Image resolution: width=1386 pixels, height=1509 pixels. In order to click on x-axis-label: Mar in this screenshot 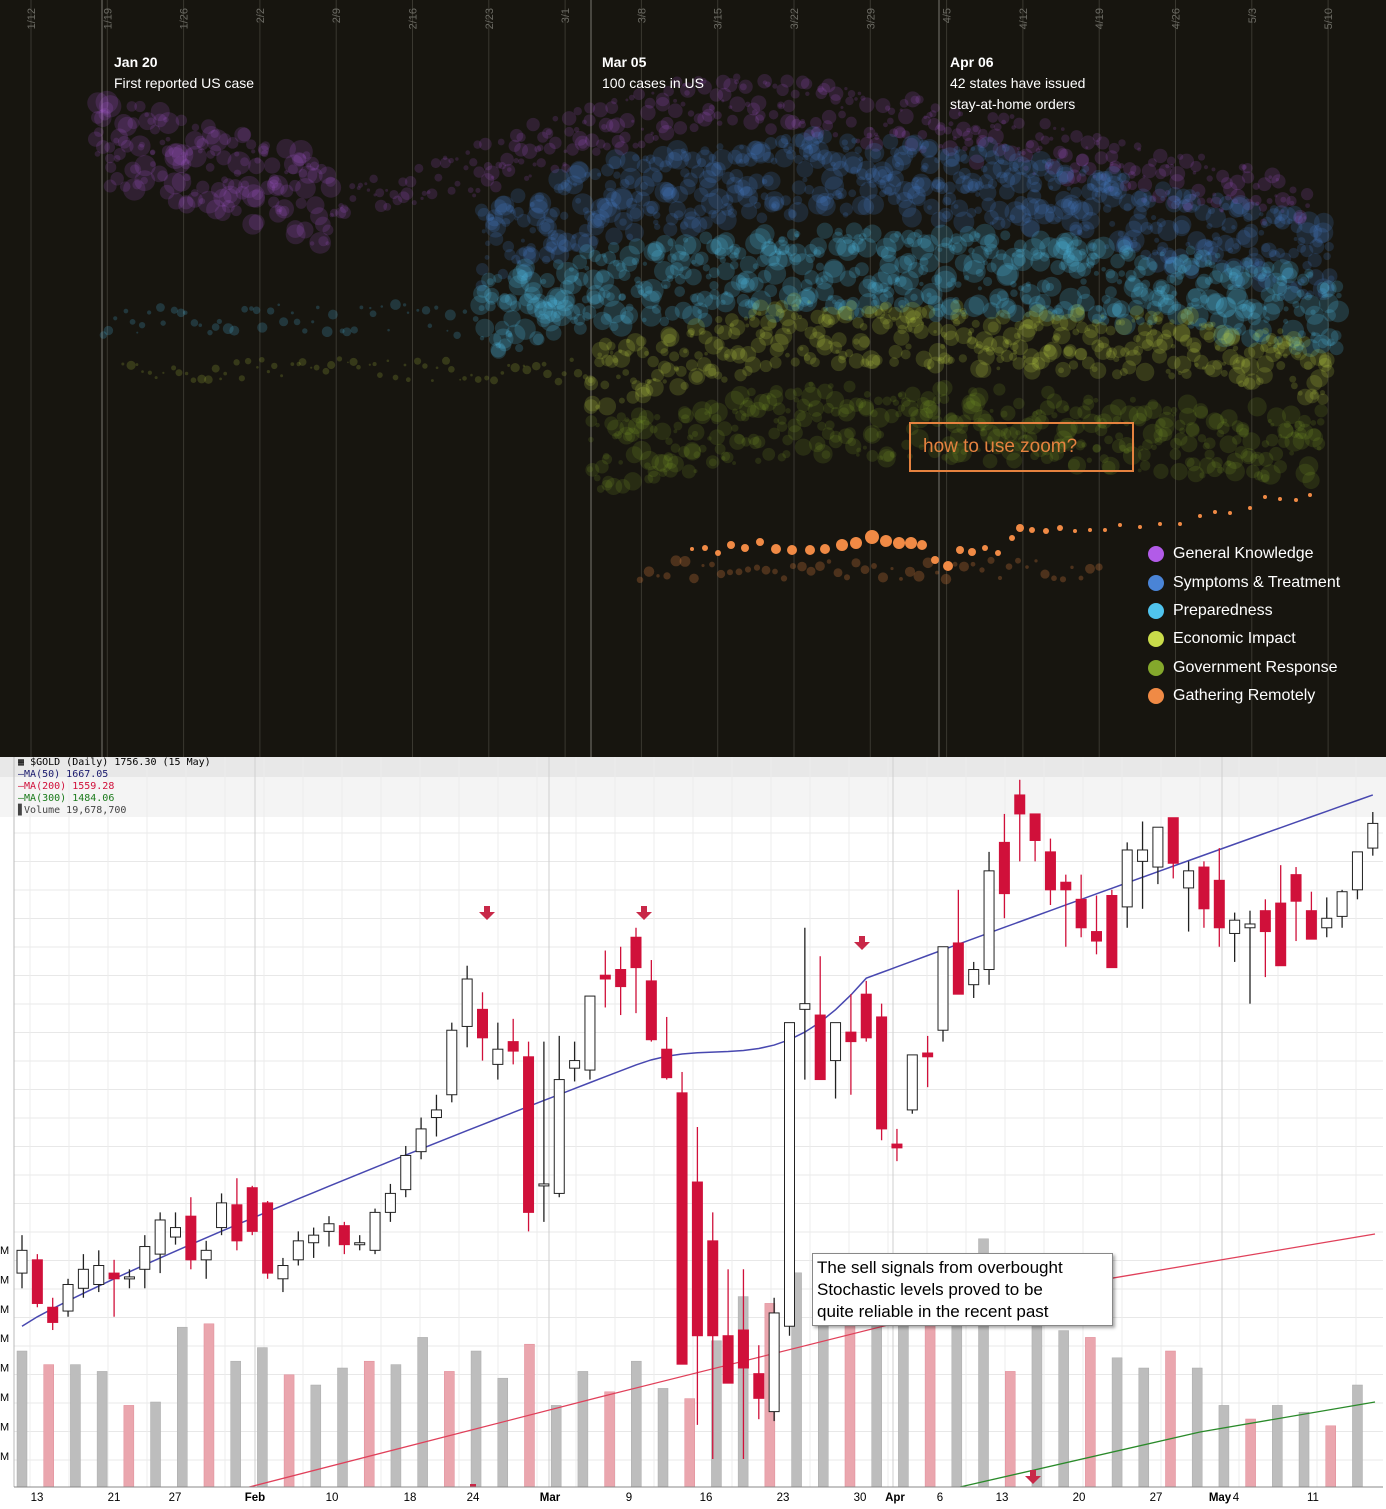, I will do `click(550, 1498)`.